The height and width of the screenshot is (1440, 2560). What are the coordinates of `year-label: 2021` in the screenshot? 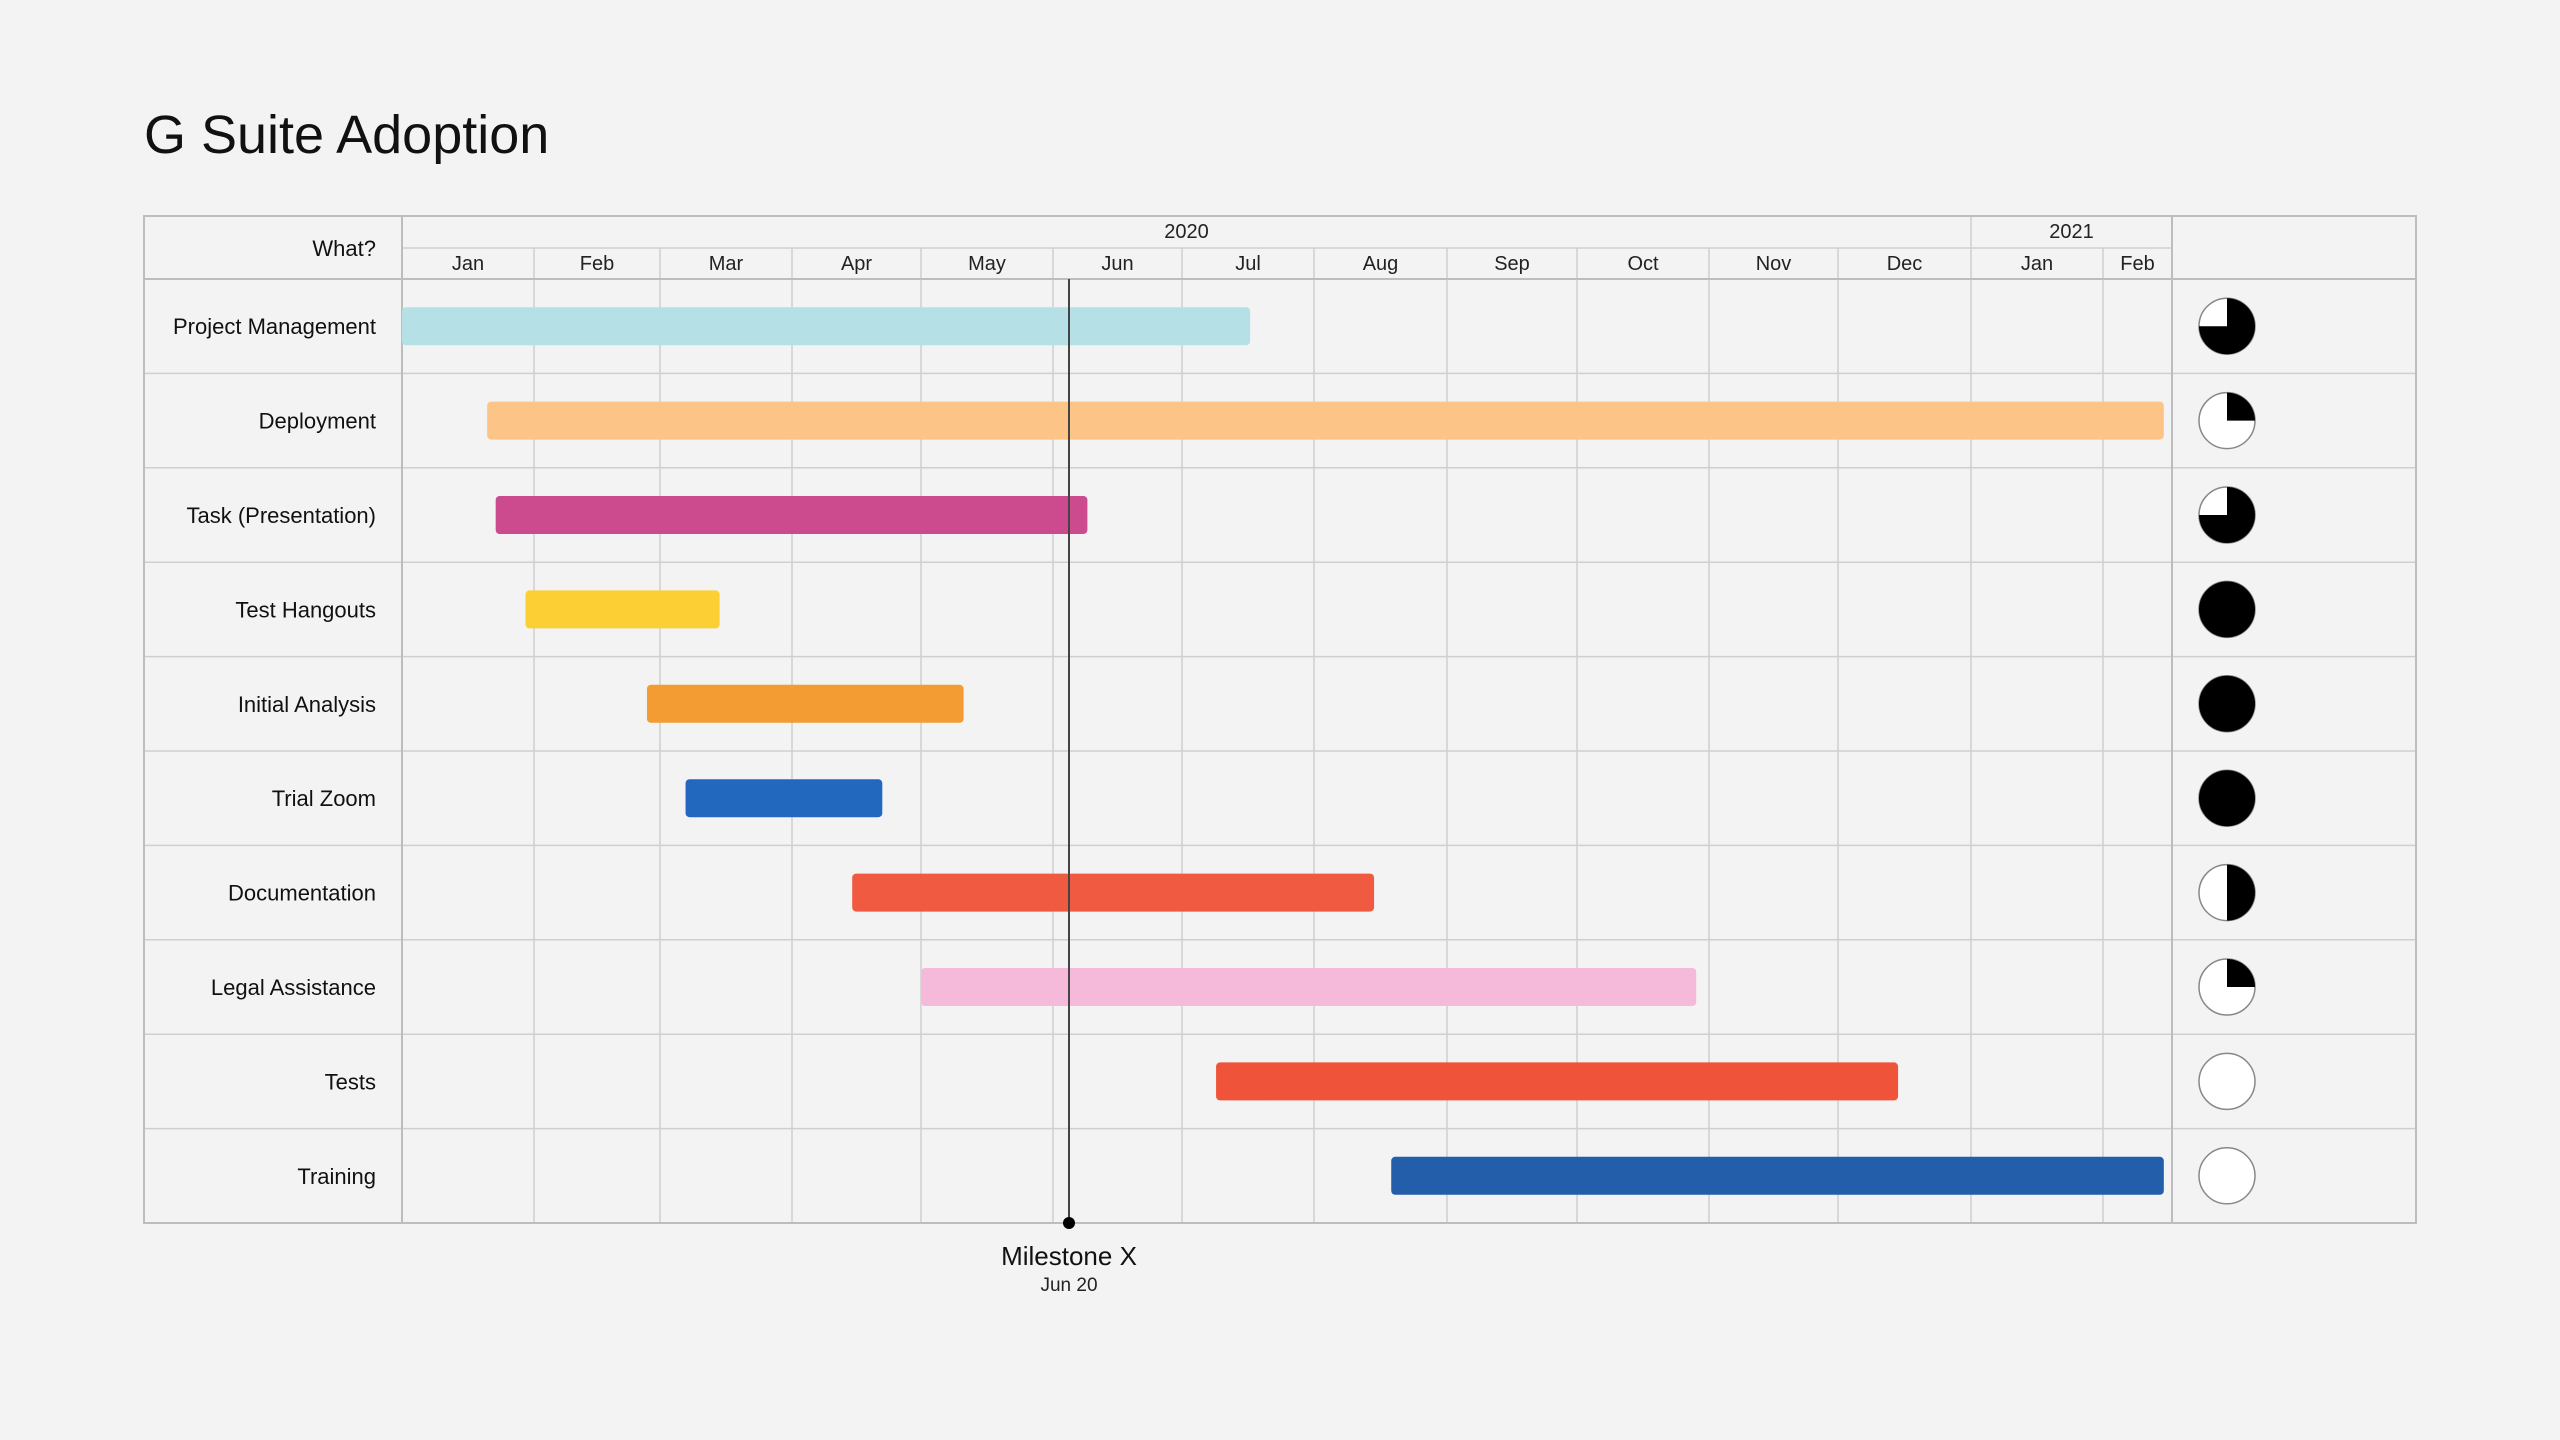 It's located at (2071, 232).